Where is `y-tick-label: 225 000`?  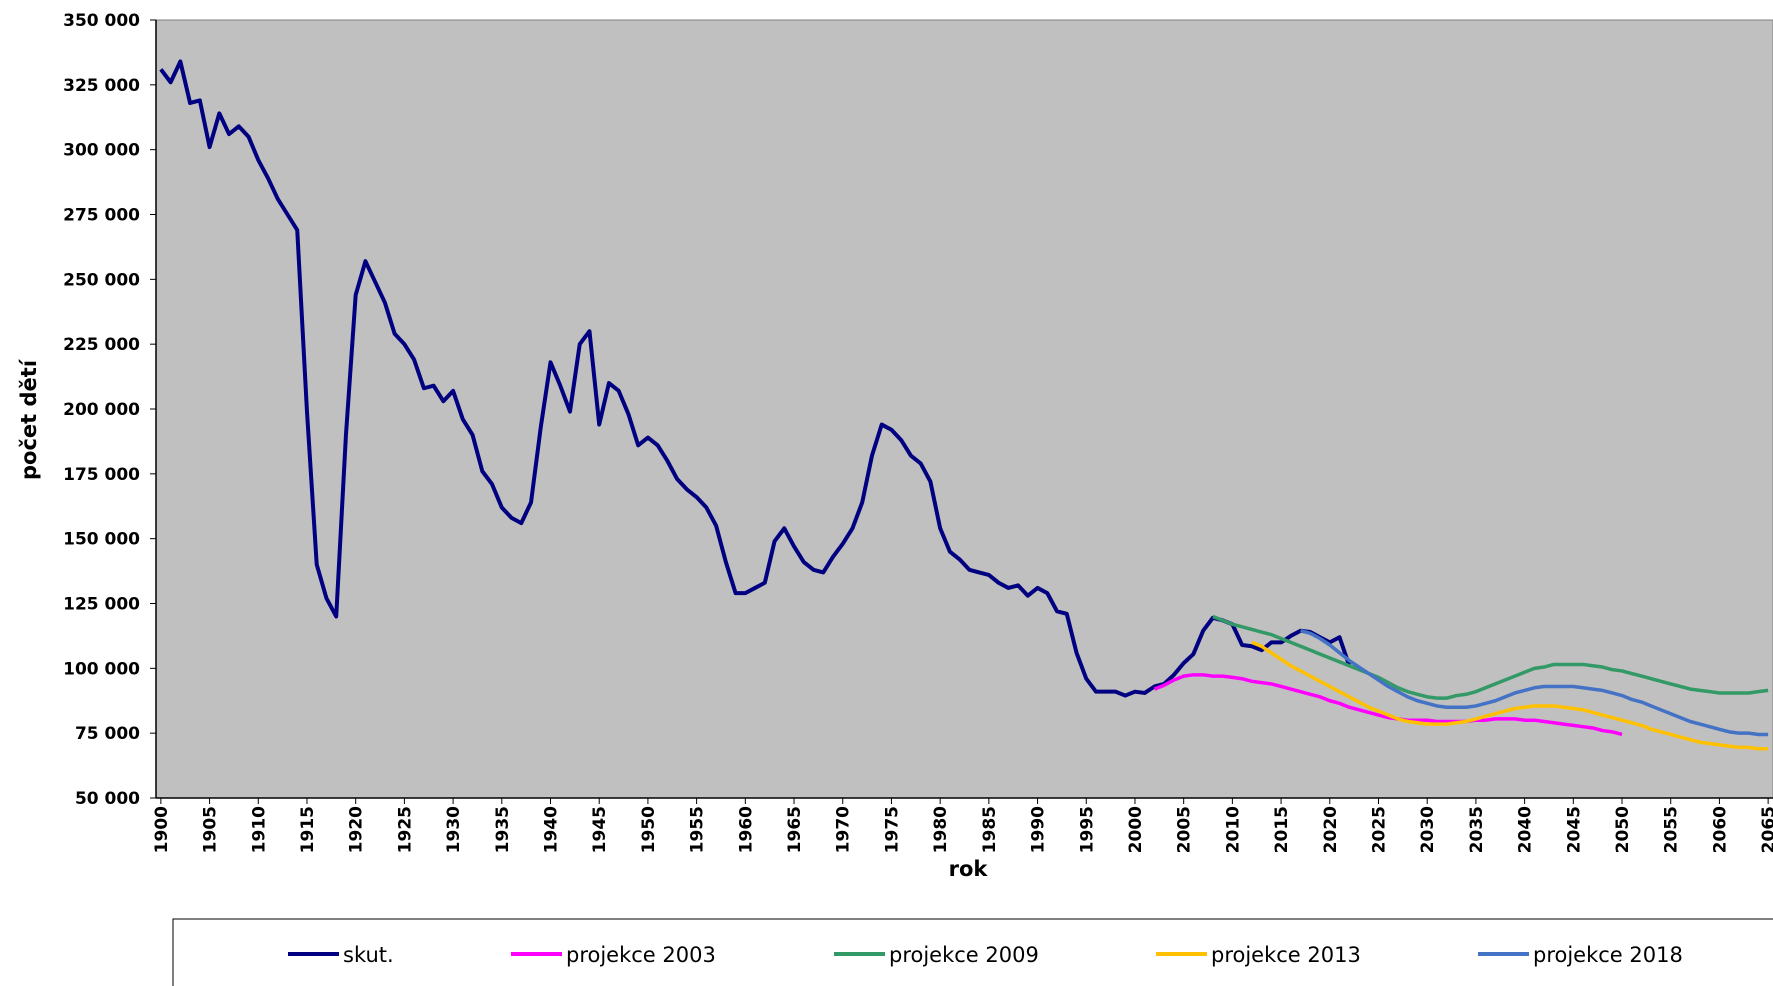
y-tick-label: 225 000 is located at coordinates (101, 345).